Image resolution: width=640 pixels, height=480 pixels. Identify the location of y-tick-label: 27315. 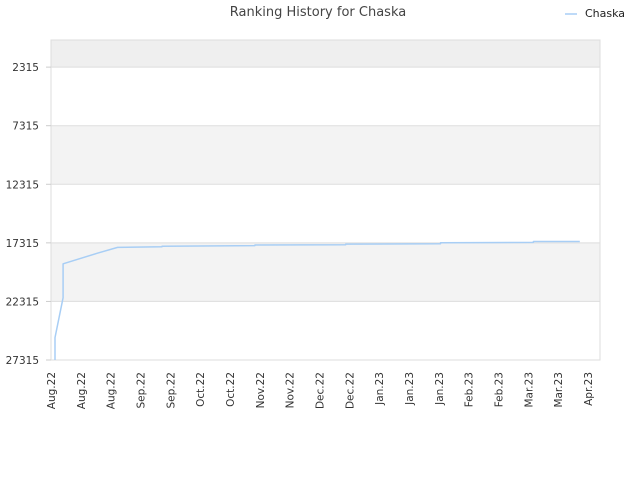
(22, 361).